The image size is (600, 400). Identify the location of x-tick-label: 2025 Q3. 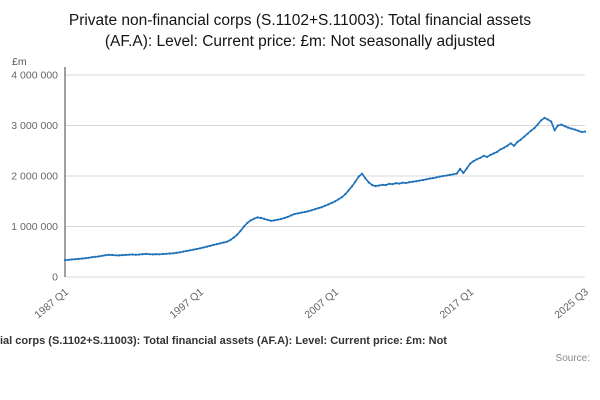
(571, 303).